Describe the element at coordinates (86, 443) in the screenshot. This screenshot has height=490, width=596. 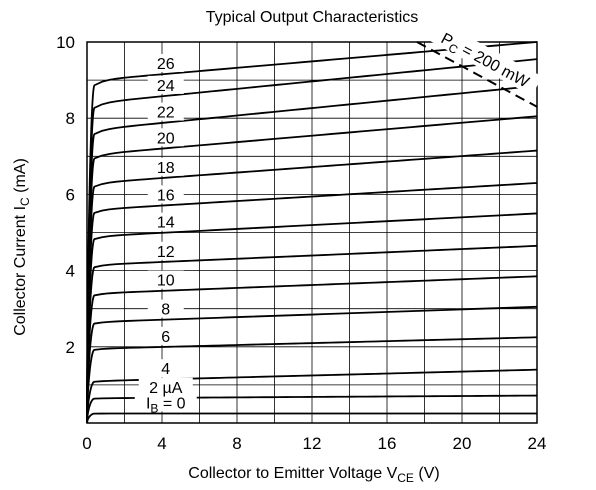
I see `x-tick-label: 0` at that location.